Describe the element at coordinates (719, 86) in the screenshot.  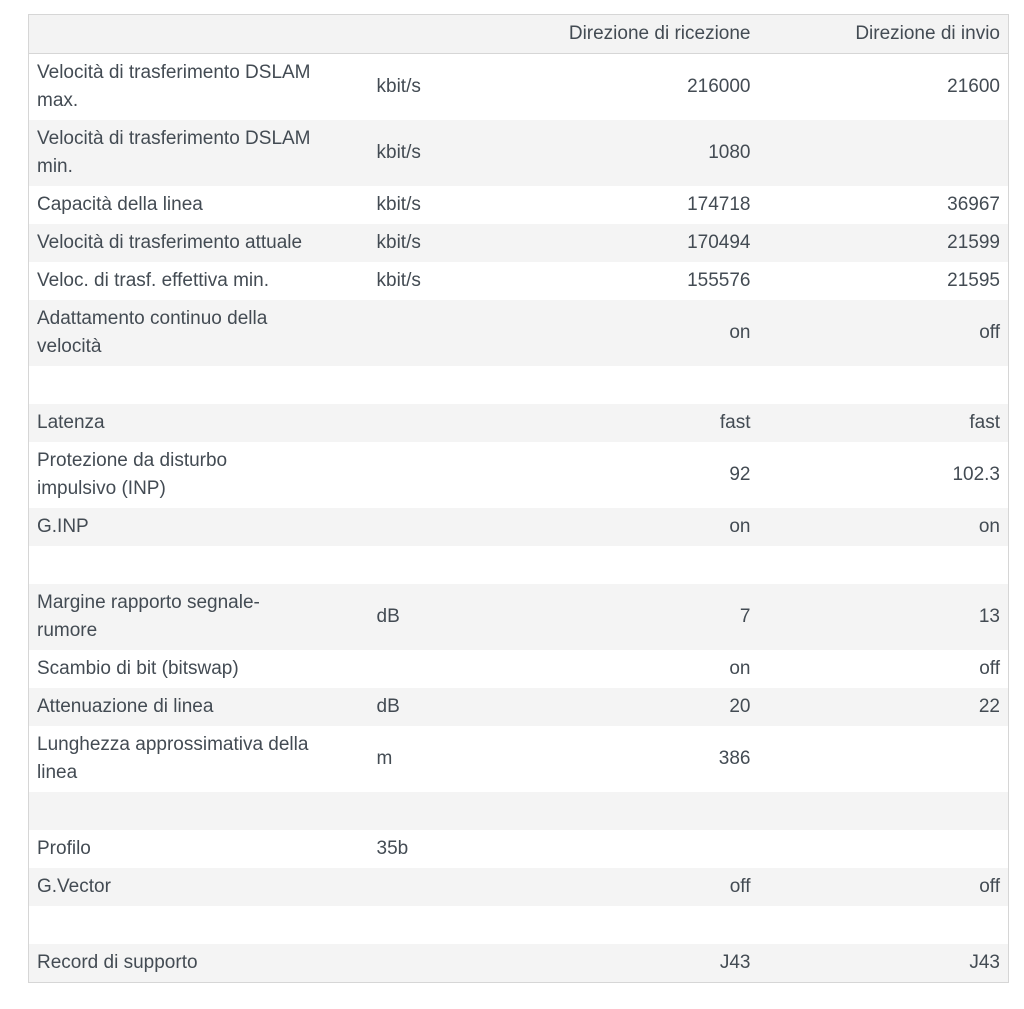
I see `row-ricezione-value: 216000` at that location.